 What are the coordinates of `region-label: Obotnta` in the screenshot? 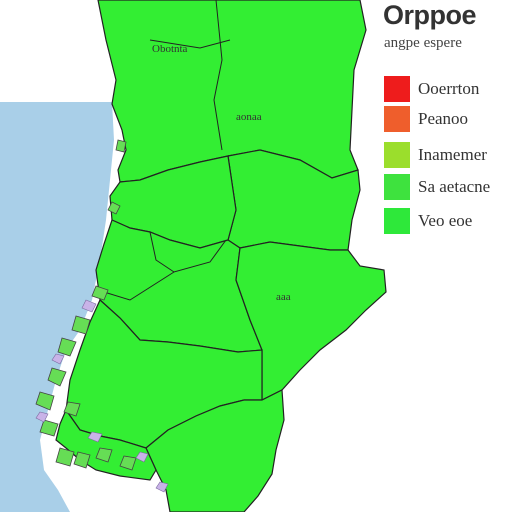 It's located at (170, 49).